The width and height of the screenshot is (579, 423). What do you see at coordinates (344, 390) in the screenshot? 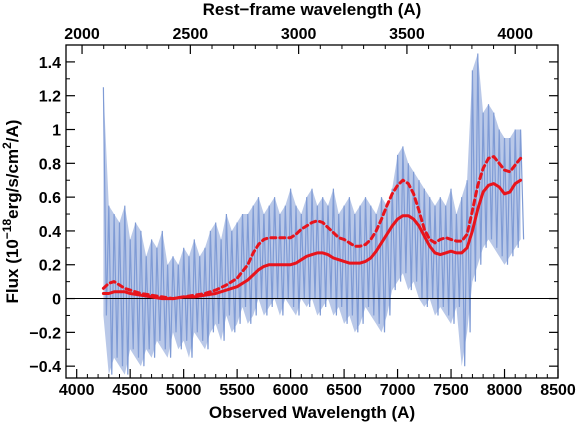
I see `x-tick-label: 6500` at bounding box center [344, 390].